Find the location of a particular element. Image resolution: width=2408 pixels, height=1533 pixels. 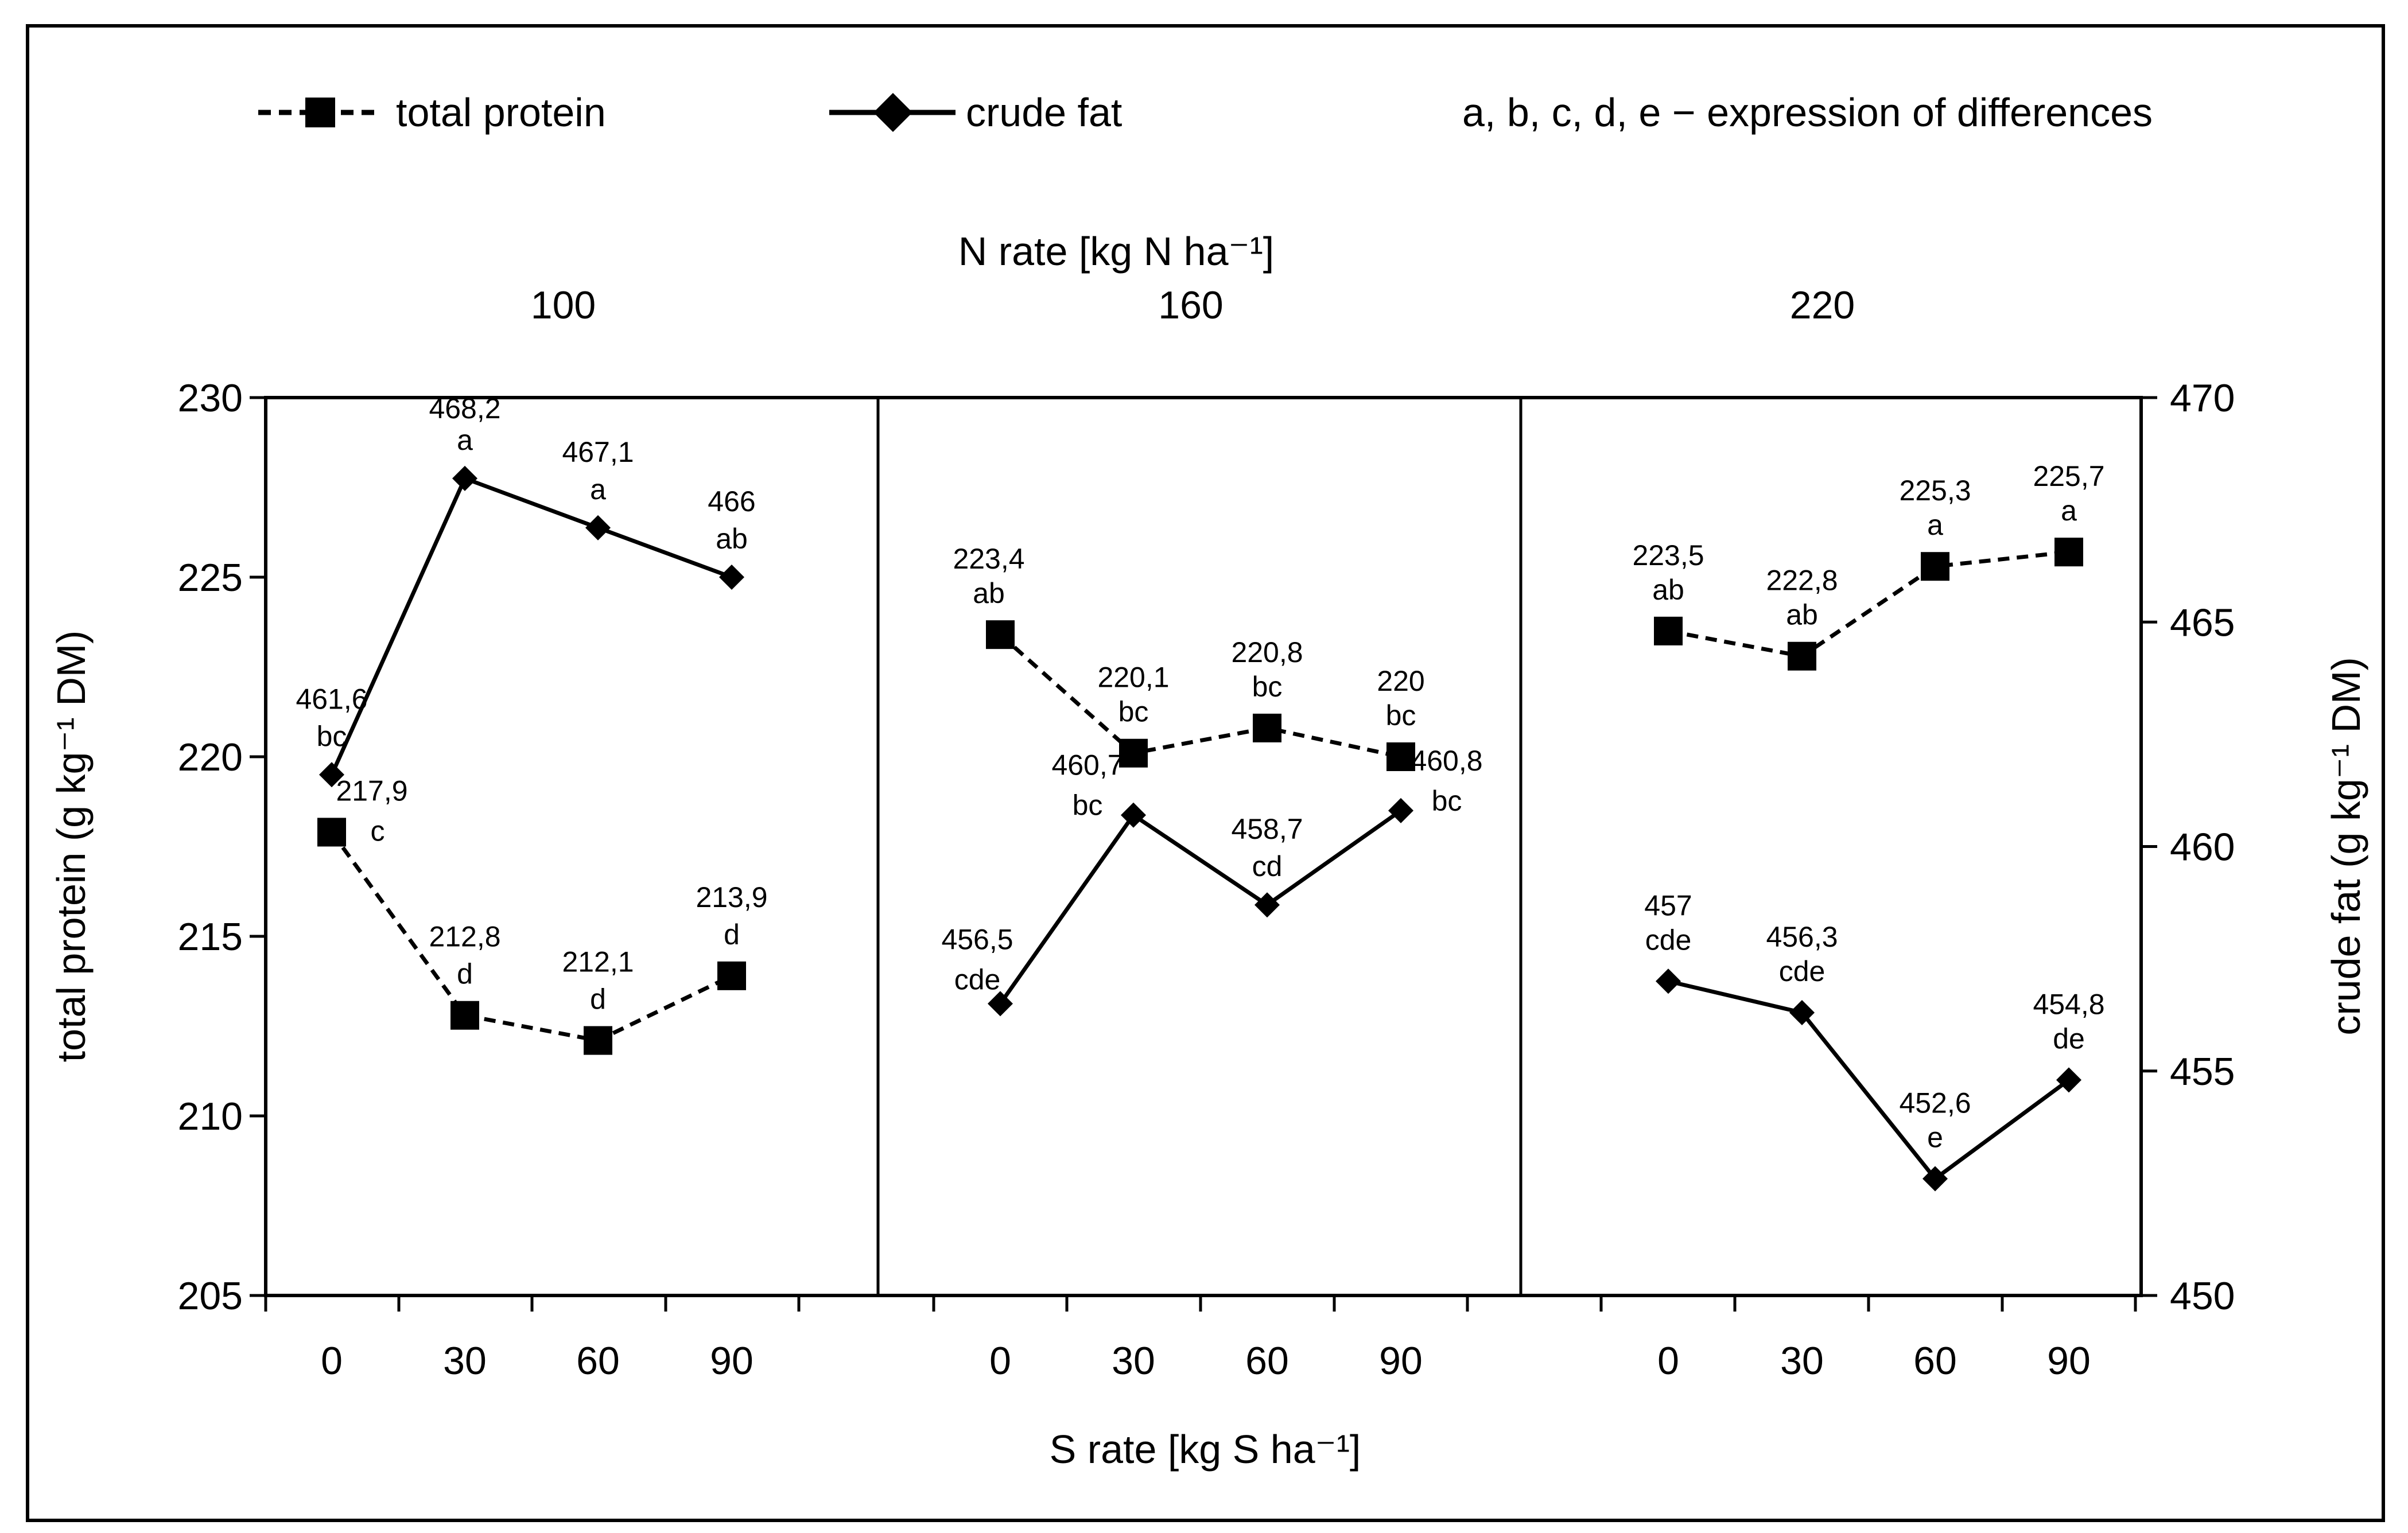

fat-data-label: 467,1 is located at coordinates (598, 452).